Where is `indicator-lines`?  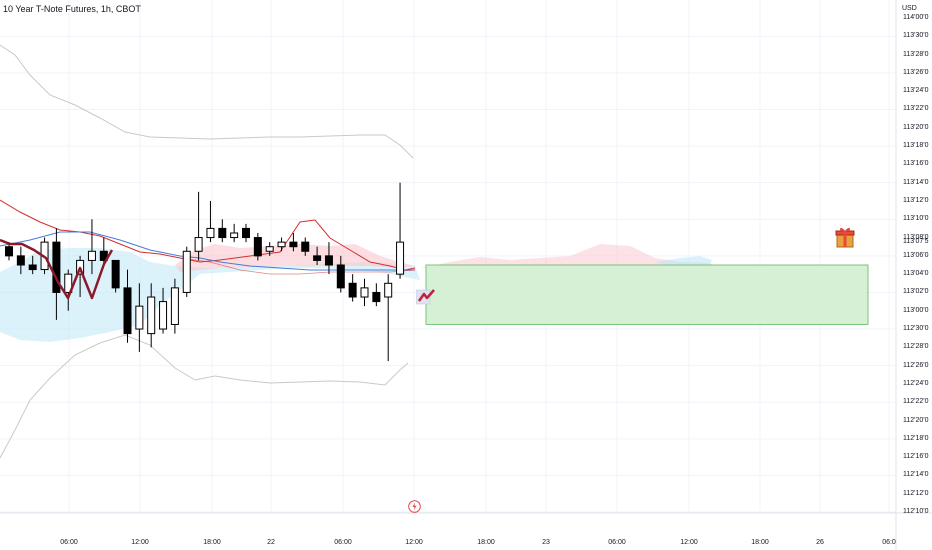 indicator-lines is located at coordinates (208, 237).